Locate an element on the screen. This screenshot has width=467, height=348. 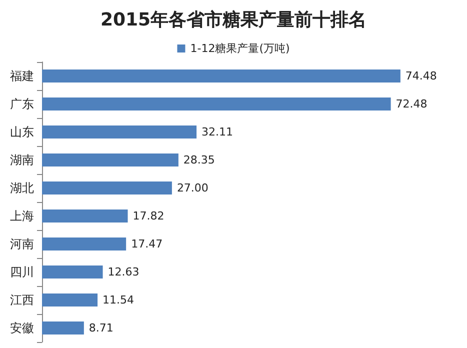
data-label: 17.82 is located at coordinates (148, 216).